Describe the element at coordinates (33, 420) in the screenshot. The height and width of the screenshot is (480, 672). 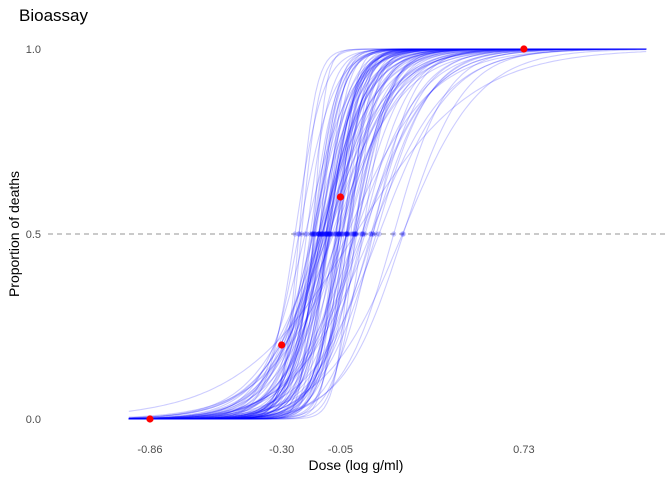
I see `y-tick-label: 0.0` at that location.